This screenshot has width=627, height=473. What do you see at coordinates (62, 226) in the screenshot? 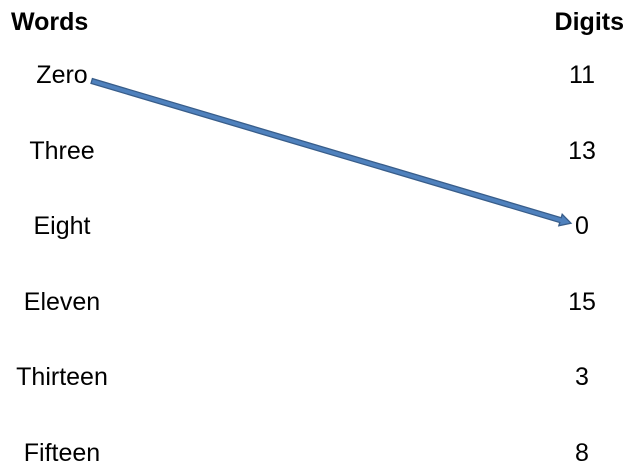
I see `word-item: Eight` at bounding box center [62, 226].